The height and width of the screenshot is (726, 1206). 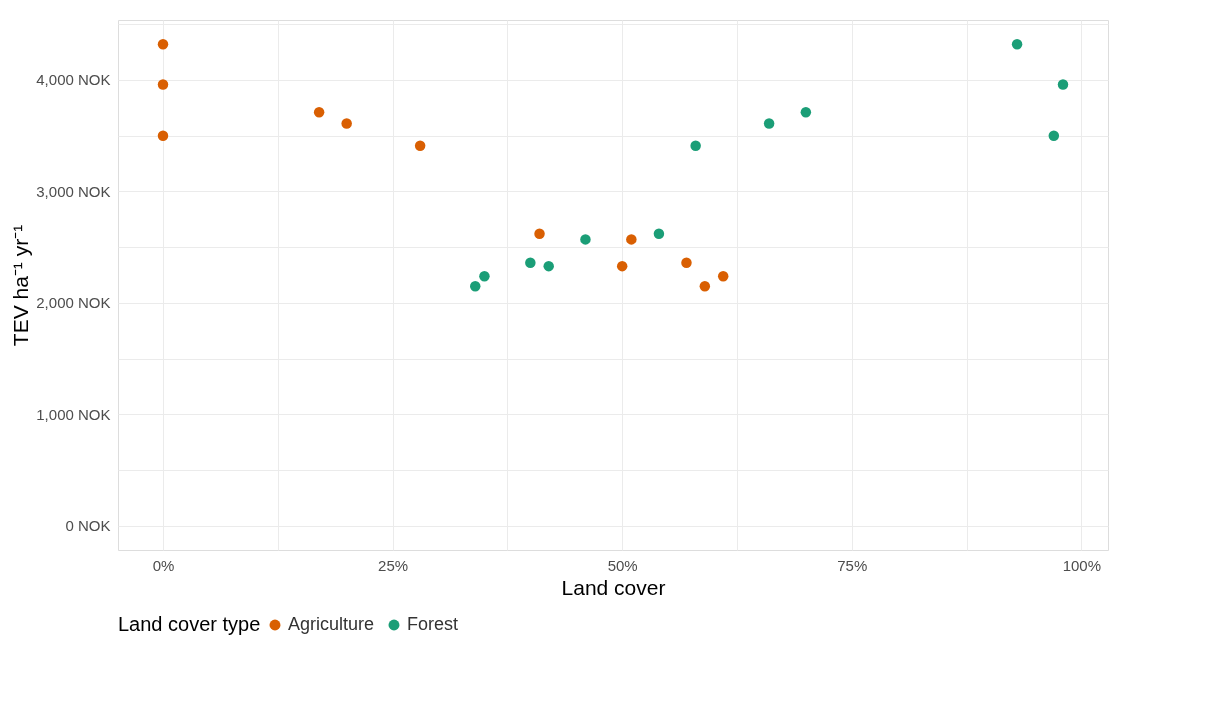 What do you see at coordinates (622, 565) in the screenshot?
I see `x-tick-label: 50%` at bounding box center [622, 565].